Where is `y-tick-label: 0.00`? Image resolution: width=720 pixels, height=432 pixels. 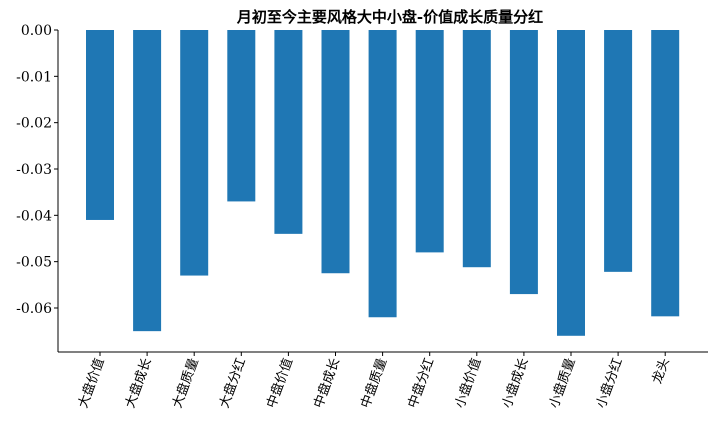 y-tick-label: 0.00 is located at coordinates (36, 31).